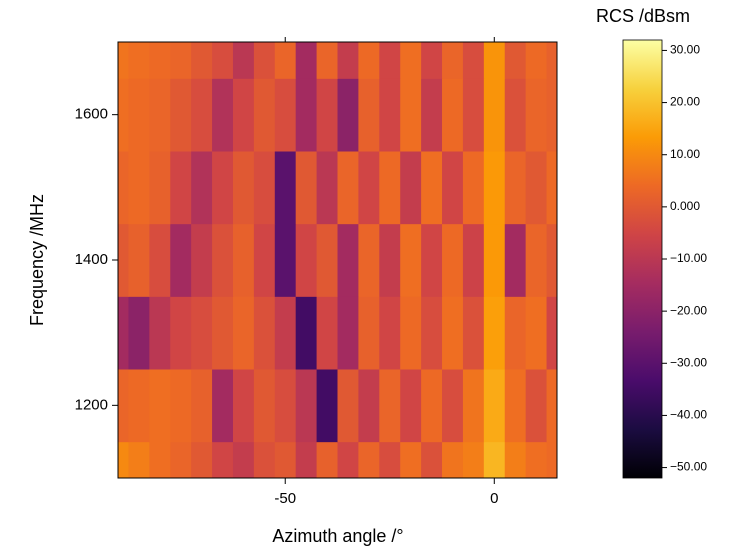 The height and width of the screenshot is (552, 743). What do you see at coordinates (685, 206) in the screenshot?
I see `colorbar-tick-label: 0.000` at bounding box center [685, 206].